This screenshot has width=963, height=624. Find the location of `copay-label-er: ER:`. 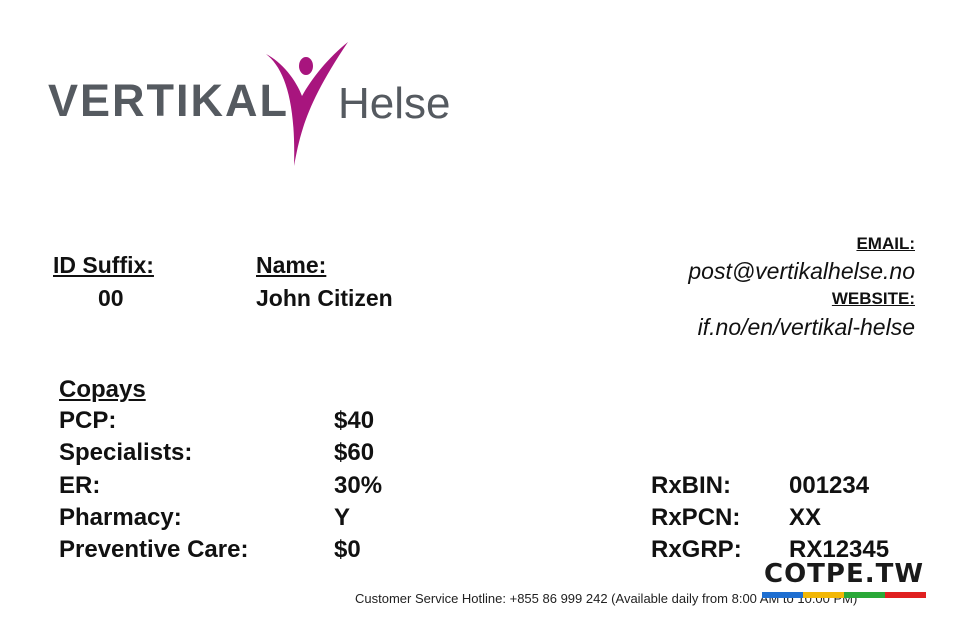

copay-label-er: ER: is located at coordinates (80, 485).